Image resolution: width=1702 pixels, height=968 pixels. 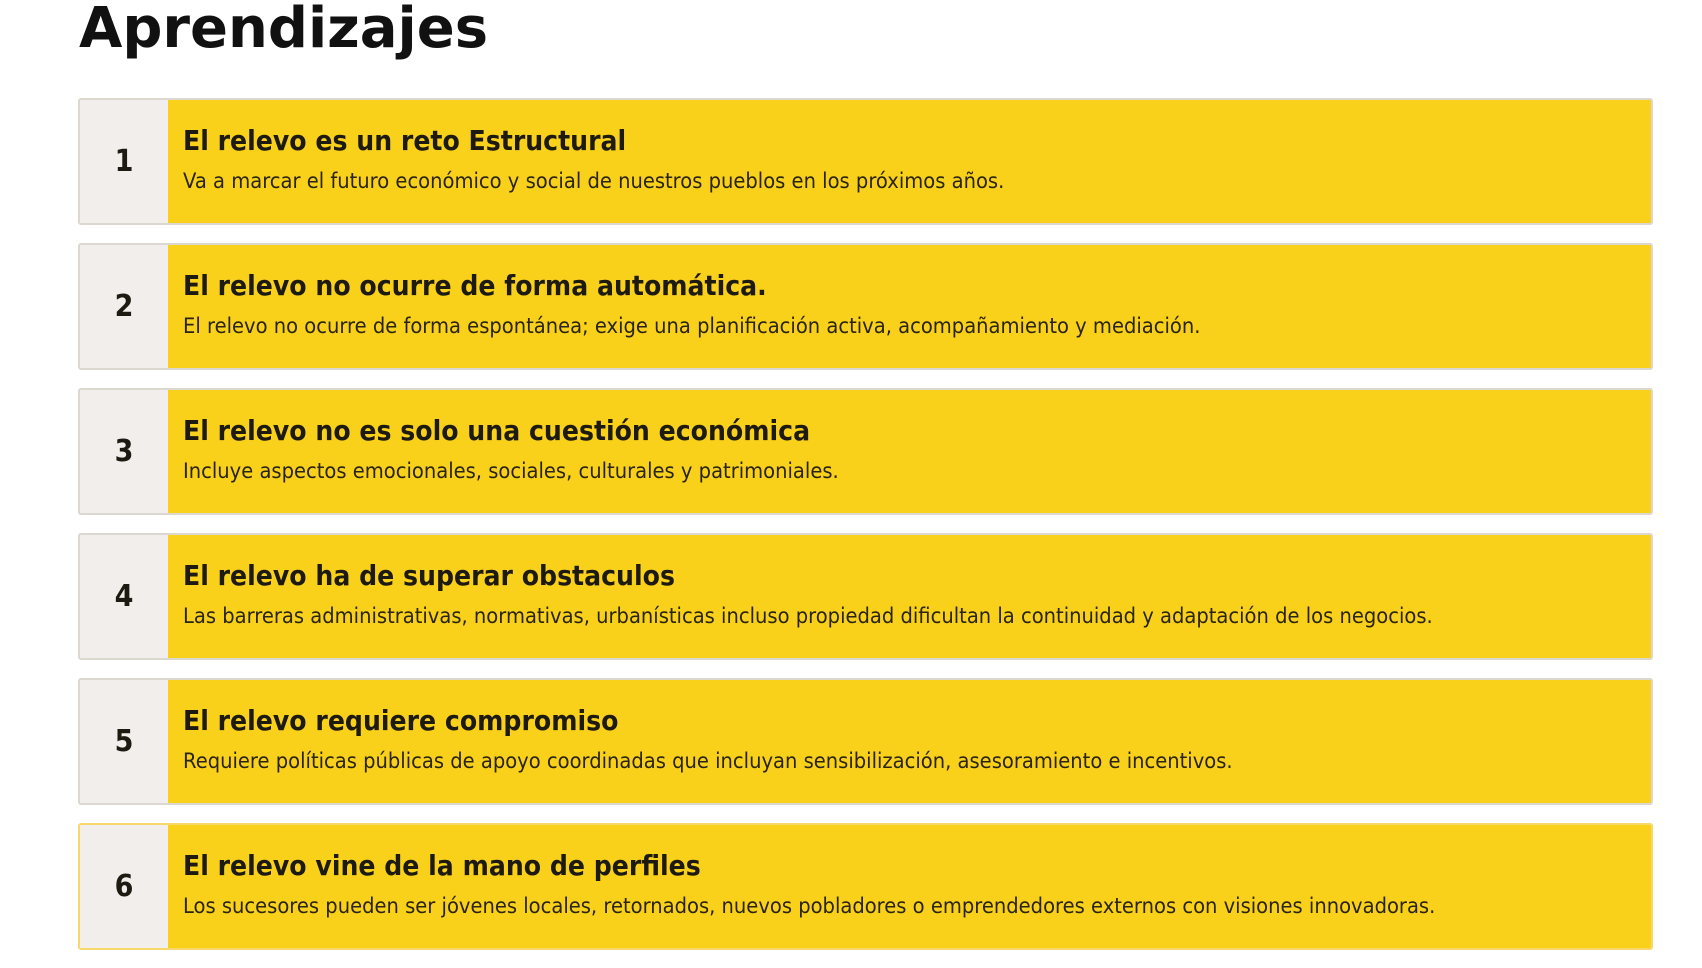 I want to click on item-number: 4, so click(x=124, y=596).